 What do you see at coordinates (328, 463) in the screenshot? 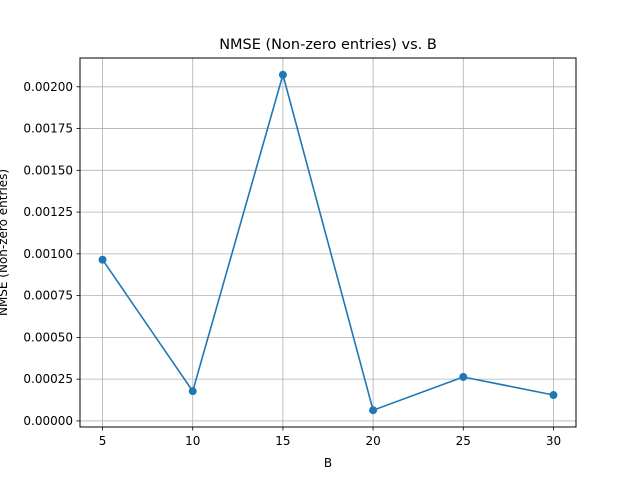
I see `x-axis-label: B` at bounding box center [328, 463].